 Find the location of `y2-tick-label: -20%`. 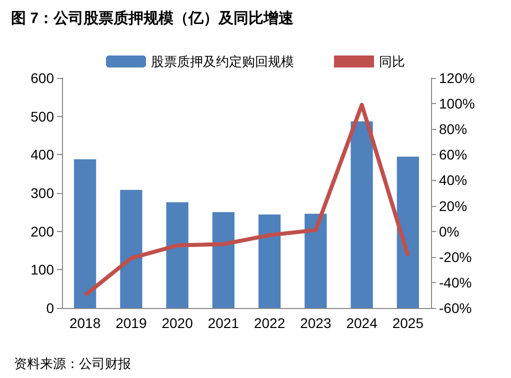

y2-tick-label: -20% is located at coordinates (455, 256).